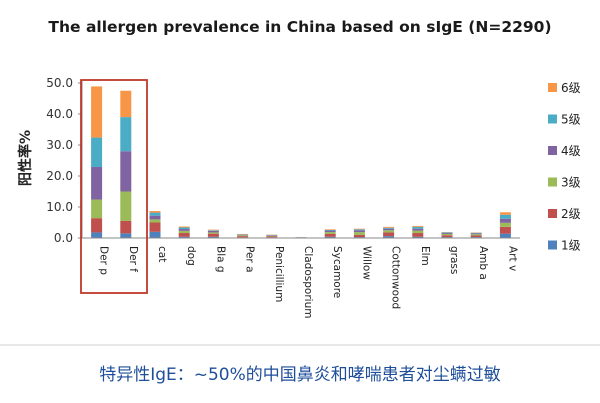 The width and height of the screenshot is (600, 403). What do you see at coordinates (300, 375) in the screenshot?
I see `footer-caption: 特异性IgE：~50%的中国鼻炎和哮喘患者对尘螨过敏` at bounding box center [300, 375].